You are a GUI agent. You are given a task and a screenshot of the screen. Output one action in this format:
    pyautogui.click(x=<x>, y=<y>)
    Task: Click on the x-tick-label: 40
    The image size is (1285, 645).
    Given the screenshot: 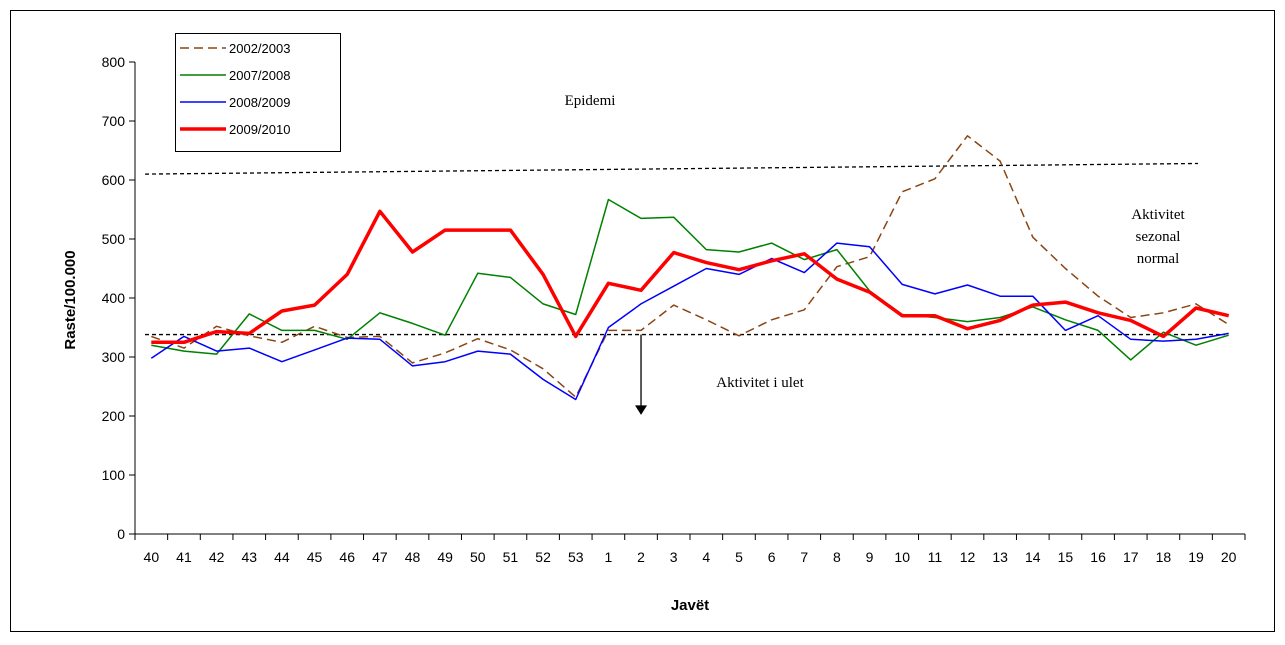 What is the action you would take?
    pyautogui.click(x=152, y=557)
    